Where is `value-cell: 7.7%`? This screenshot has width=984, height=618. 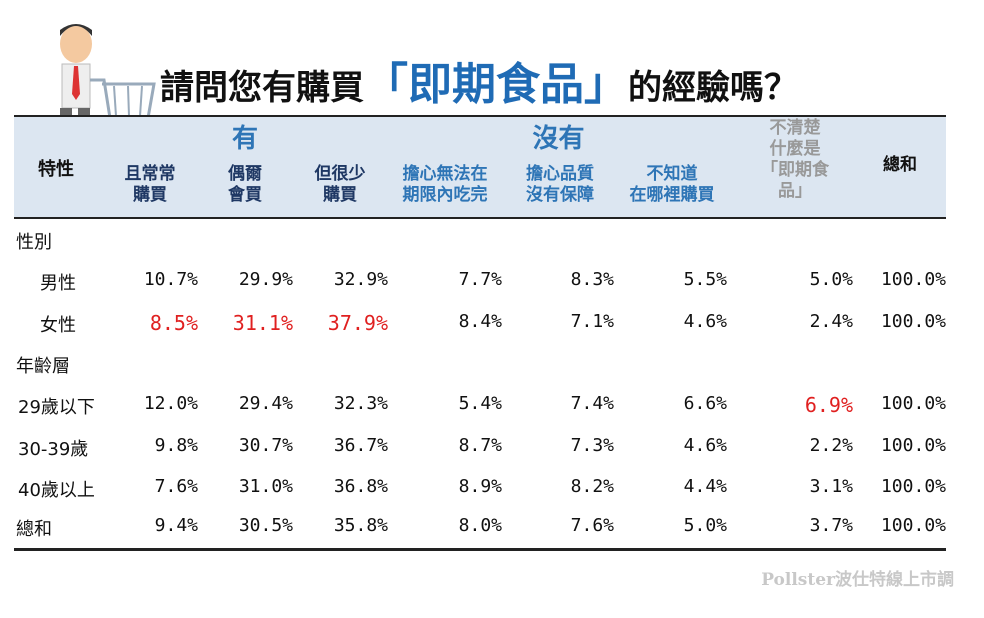
value-cell: 7.7% is located at coordinates (480, 280).